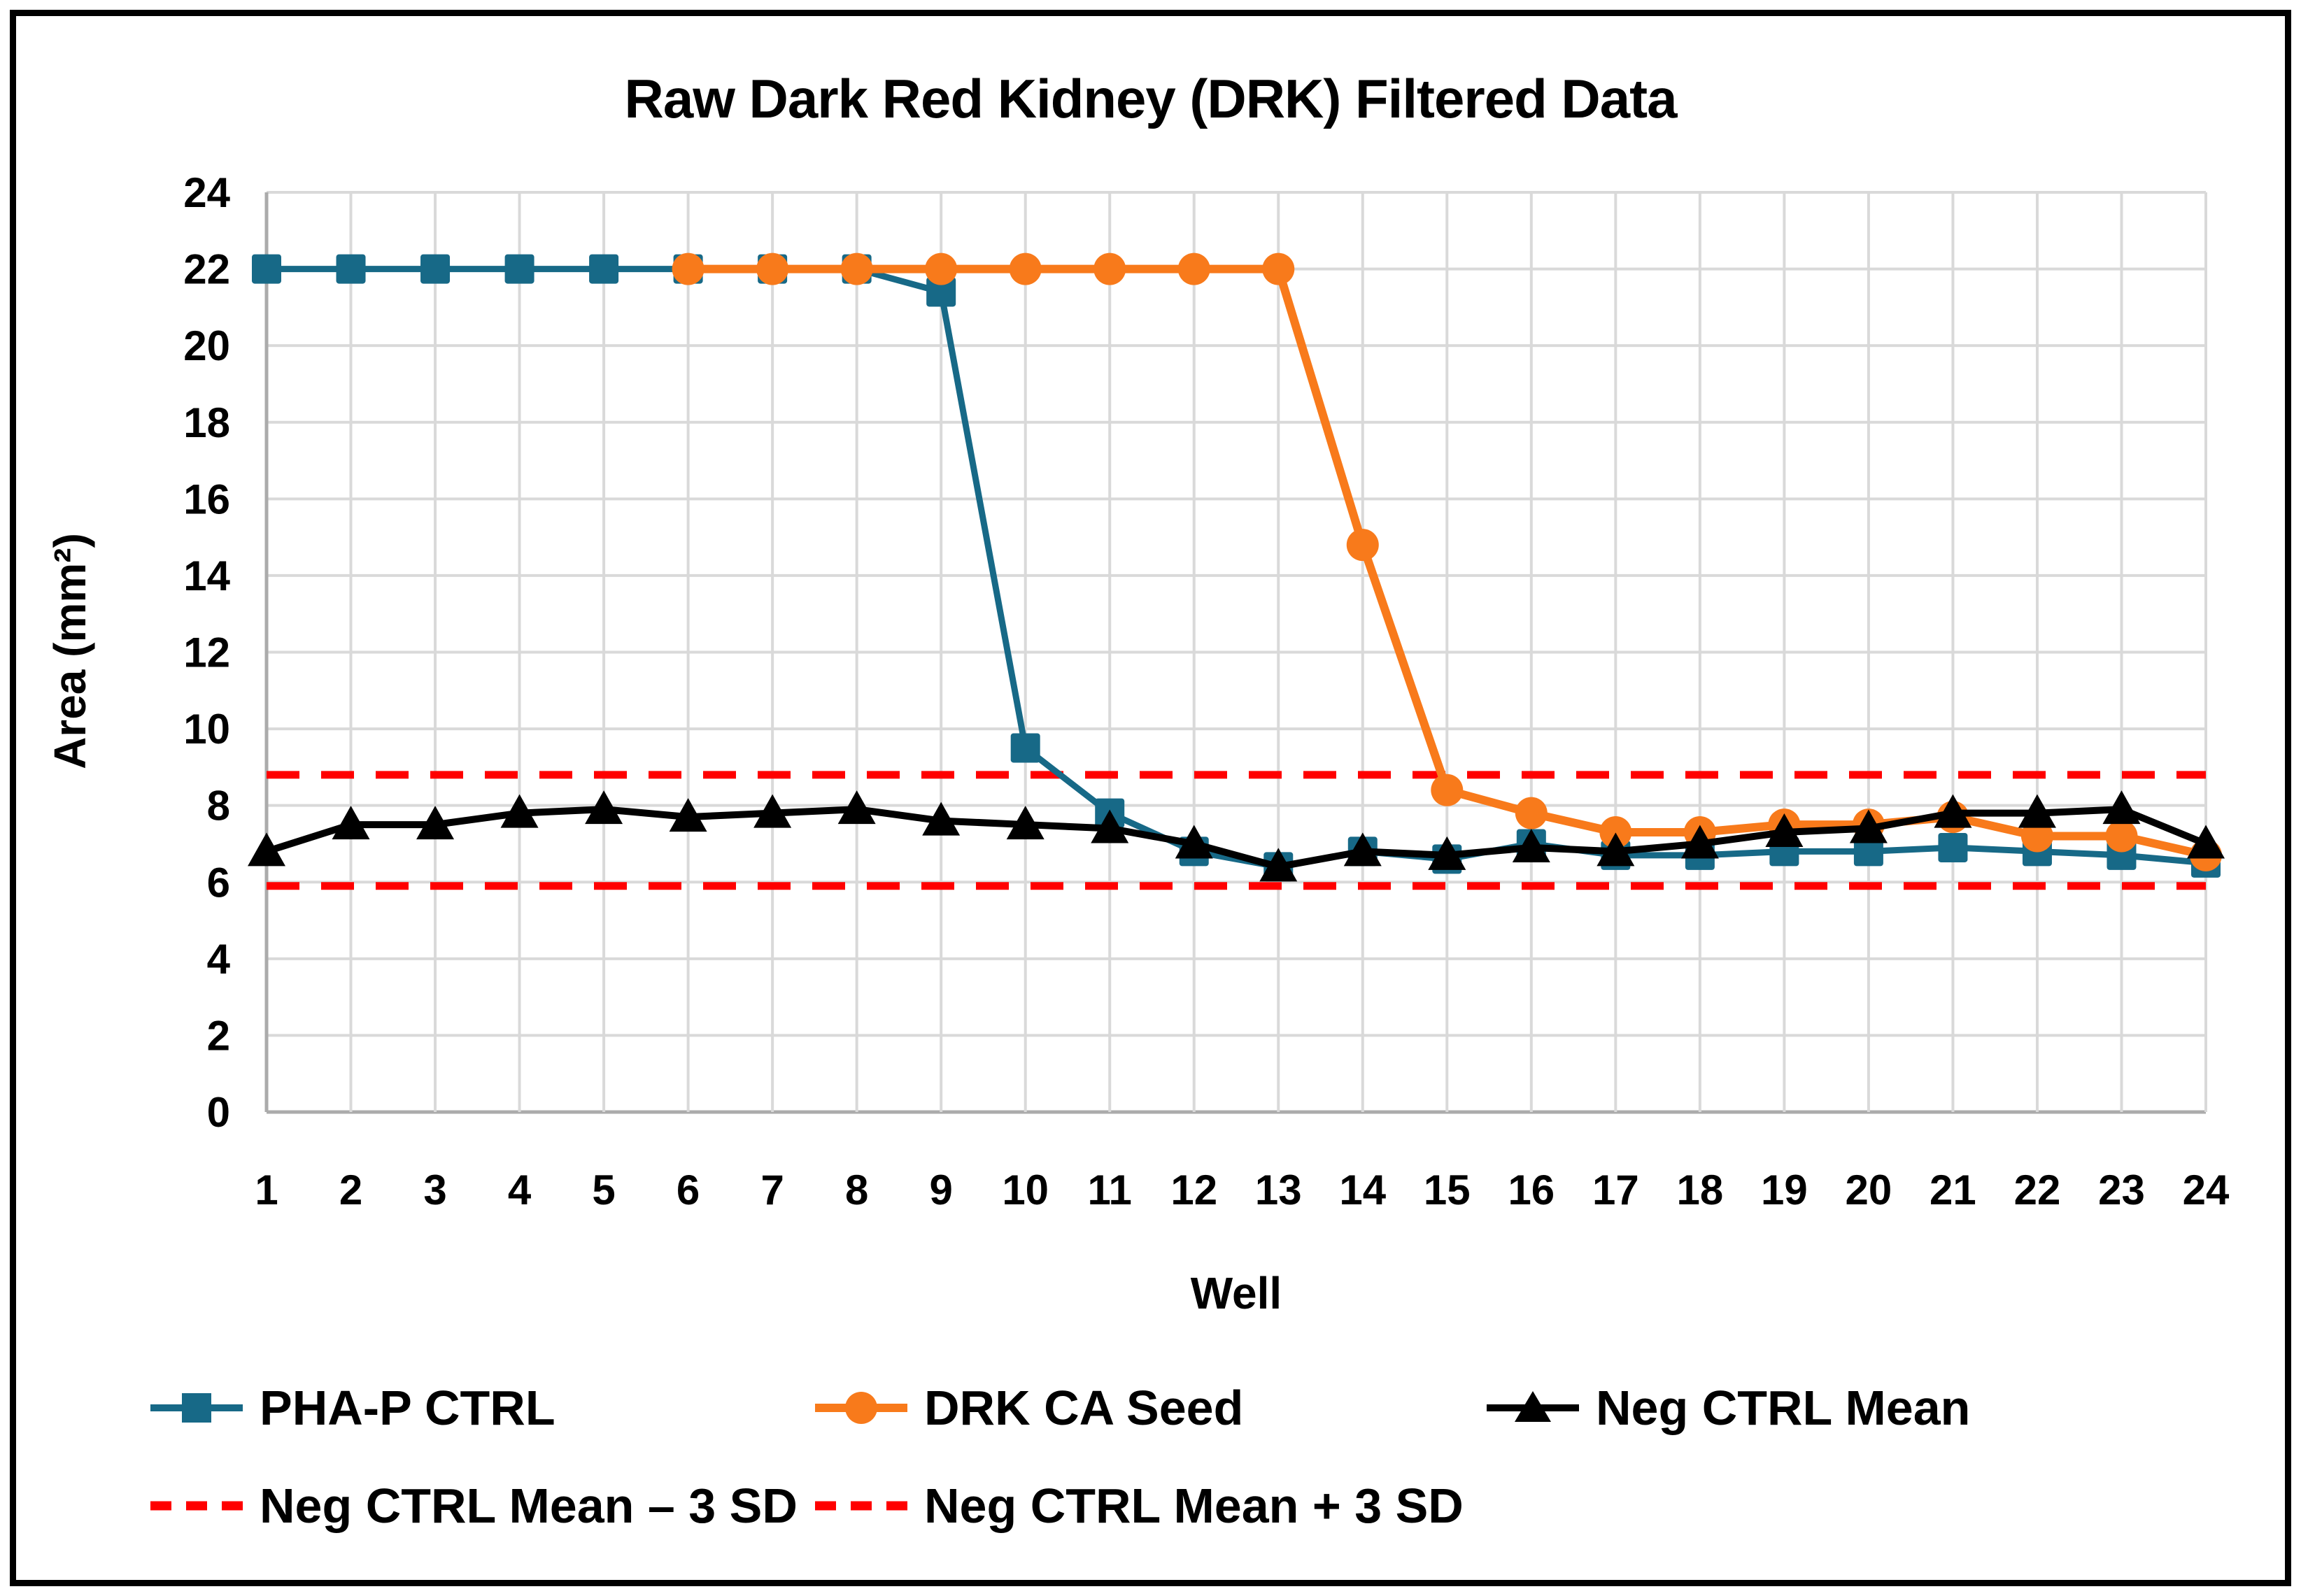 The width and height of the screenshot is (2301, 1596). I want to click on y-tick-label: 20, so click(206, 345).